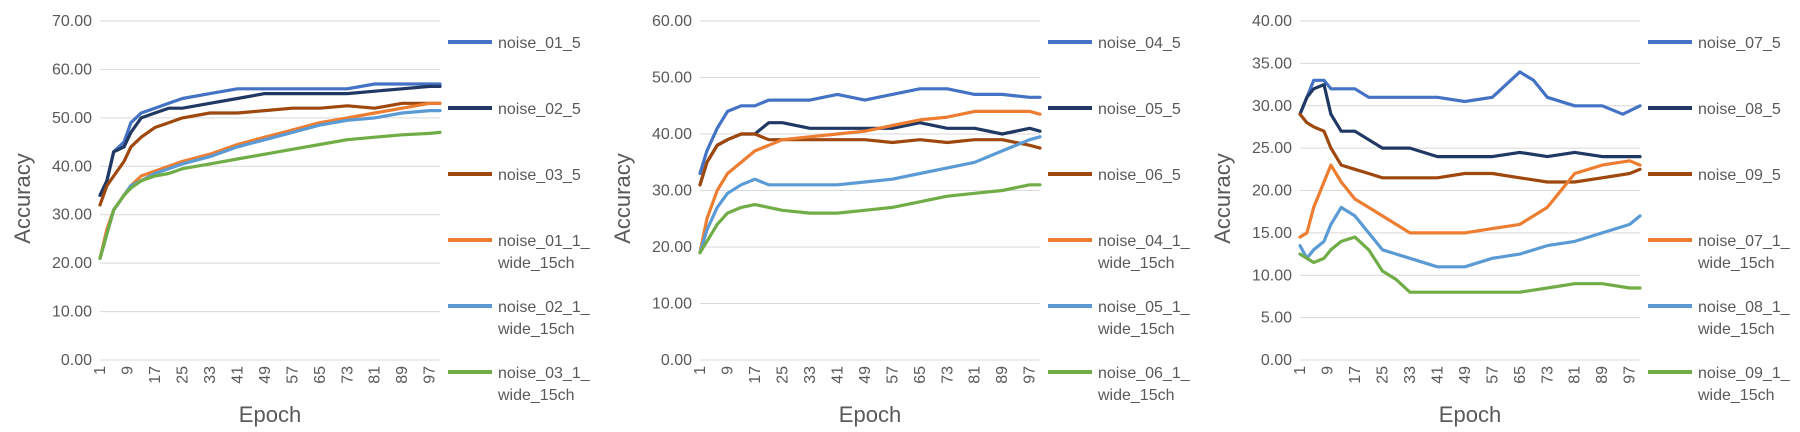 The height and width of the screenshot is (432, 1800). I want to click on legend-label: noise_01_5, so click(539, 43).